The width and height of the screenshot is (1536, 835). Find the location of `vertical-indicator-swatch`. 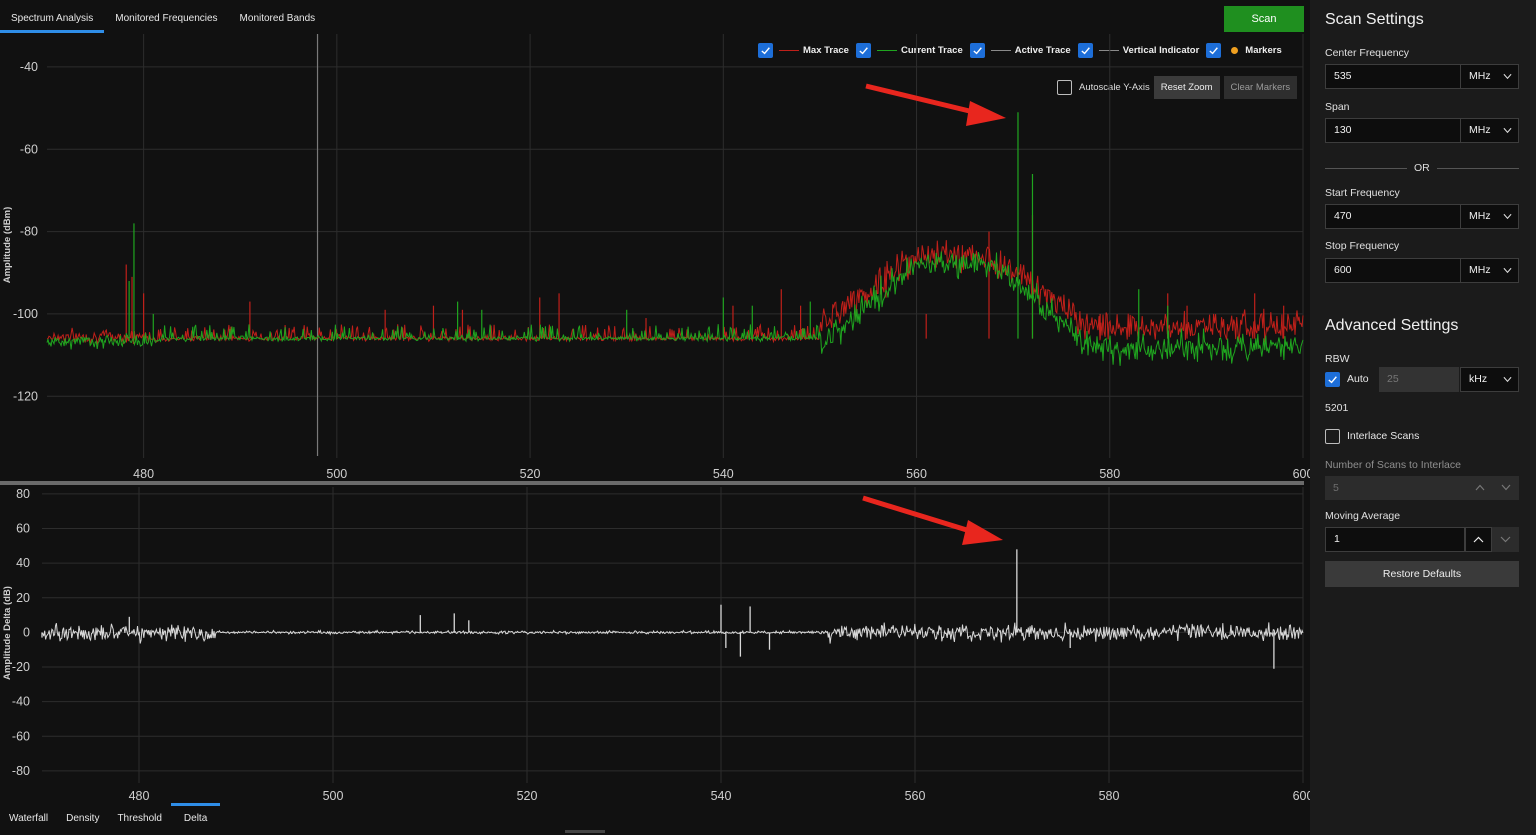

vertical-indicator-swatch is located at coordinates (1108, 50).